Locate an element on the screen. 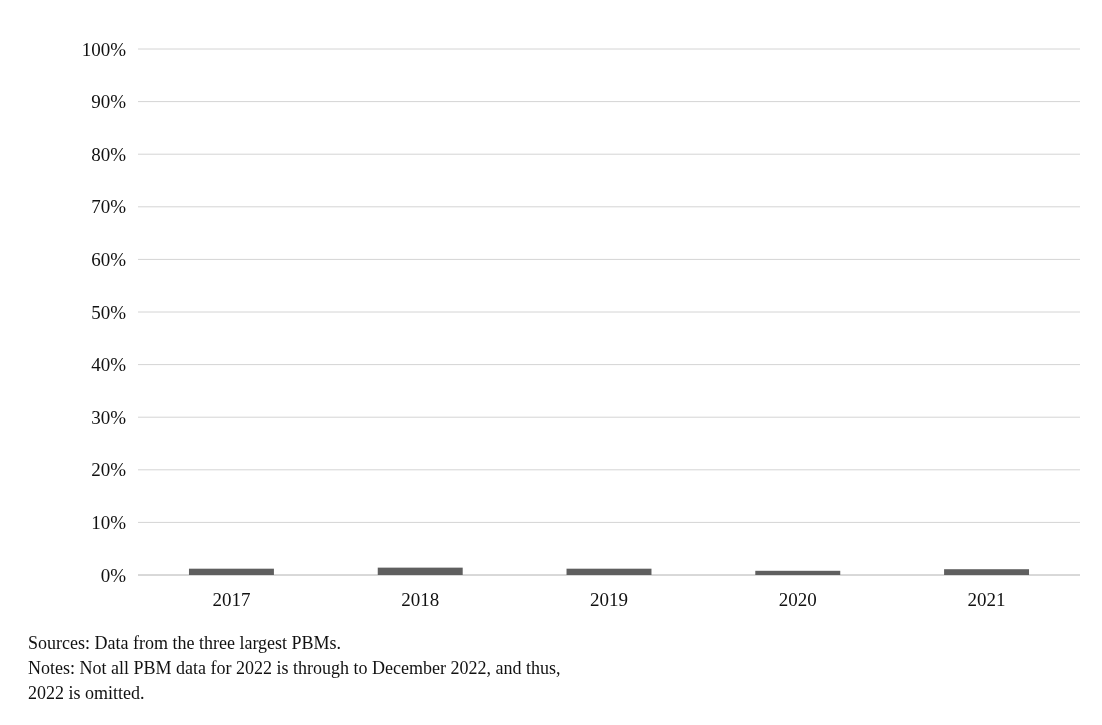  x-tick-label: 2017 is located at coordinates (231, 599).